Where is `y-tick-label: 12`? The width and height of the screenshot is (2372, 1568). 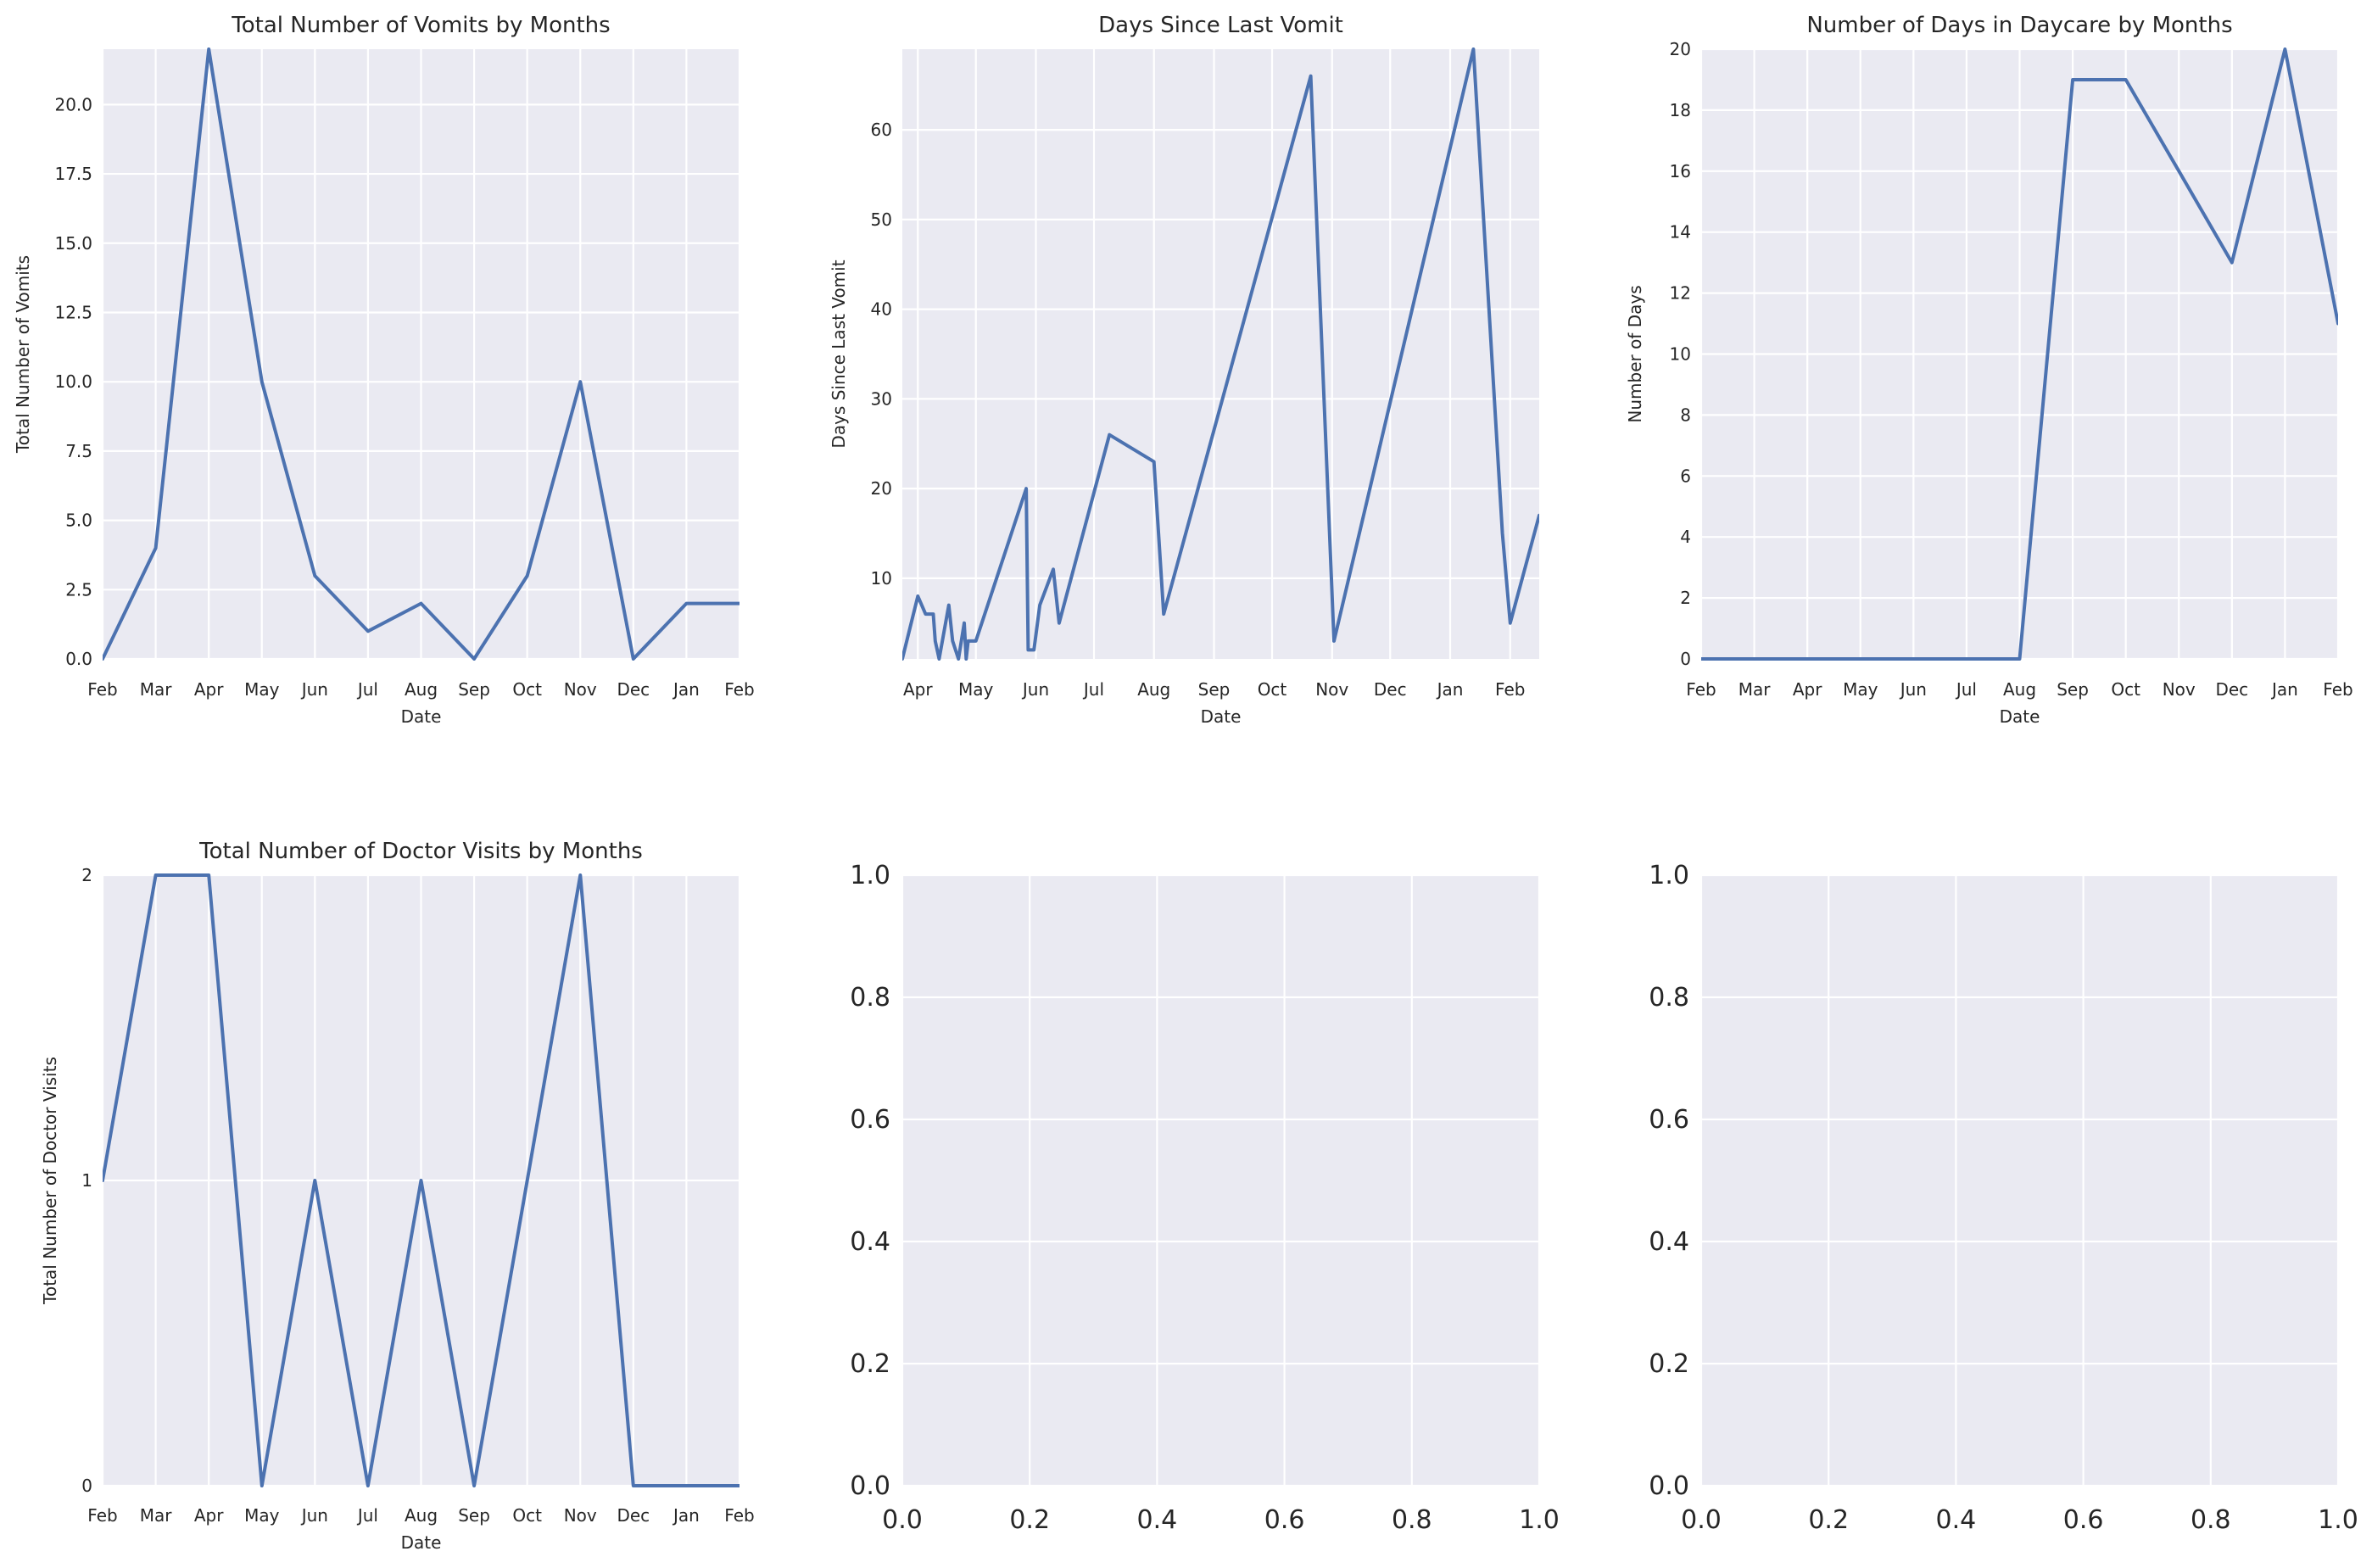 y-tick-label: 12 is located at coordinates (1680, 294).